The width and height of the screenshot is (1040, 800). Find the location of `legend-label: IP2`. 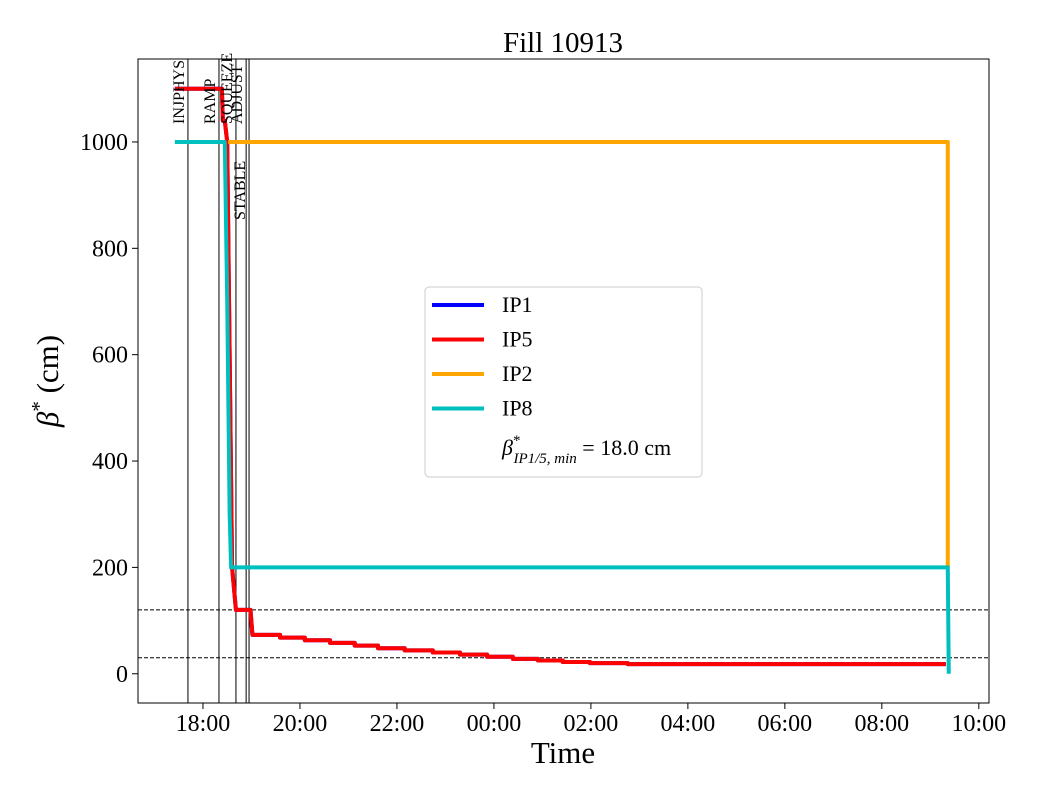

legend-label: IP2 is located at coordinates (517, 373).